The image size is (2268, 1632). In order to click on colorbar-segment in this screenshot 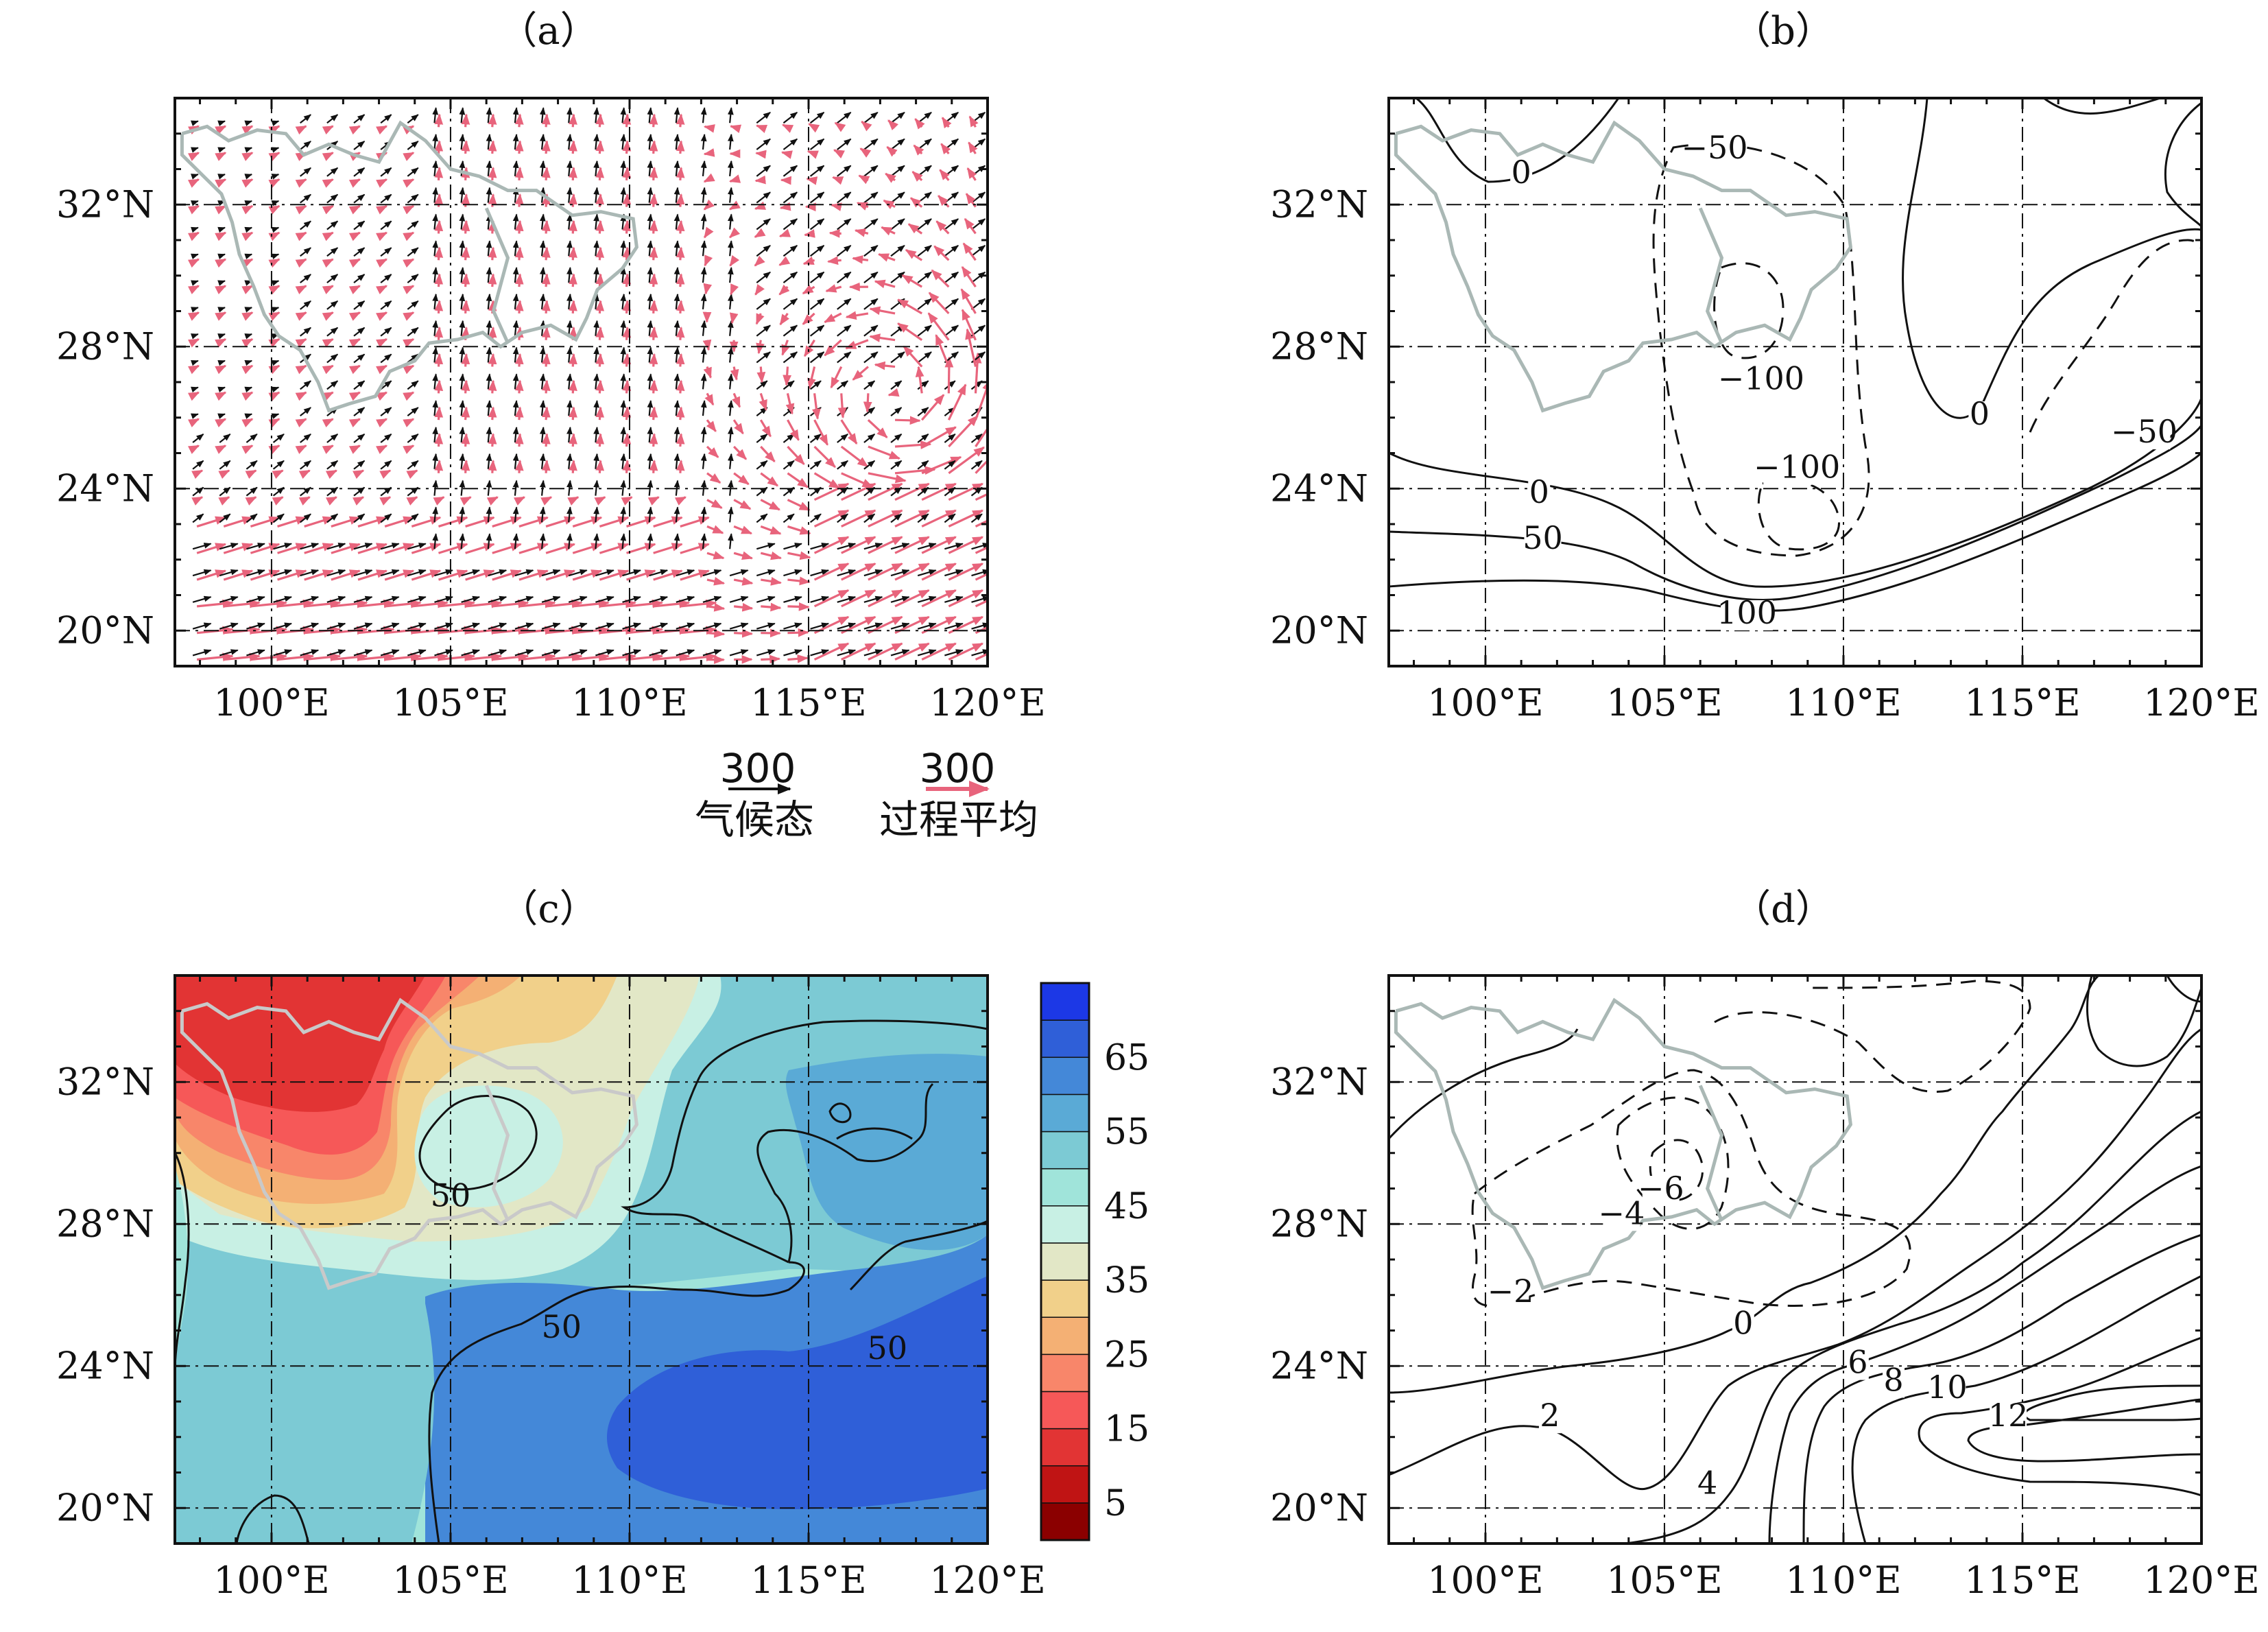, I will do `click(1065, 1001)`.